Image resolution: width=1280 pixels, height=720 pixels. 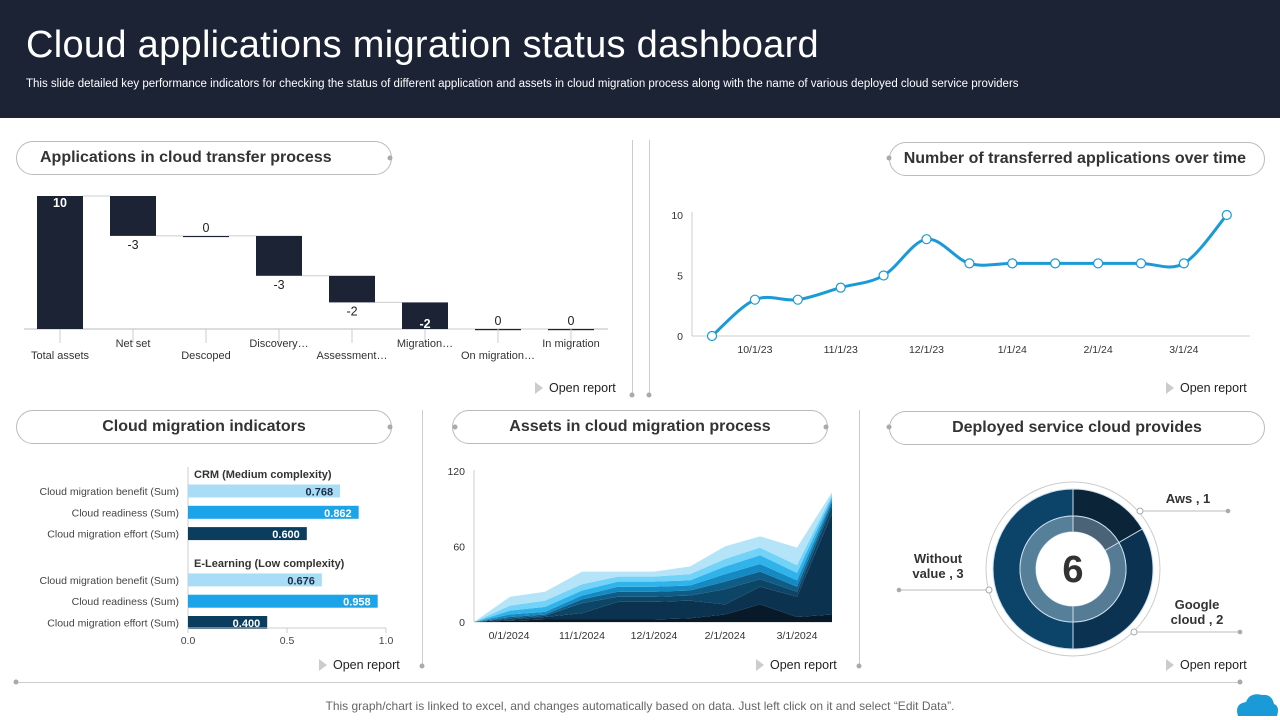 I want to click on data-label: 10, so click(x=60, y=203).